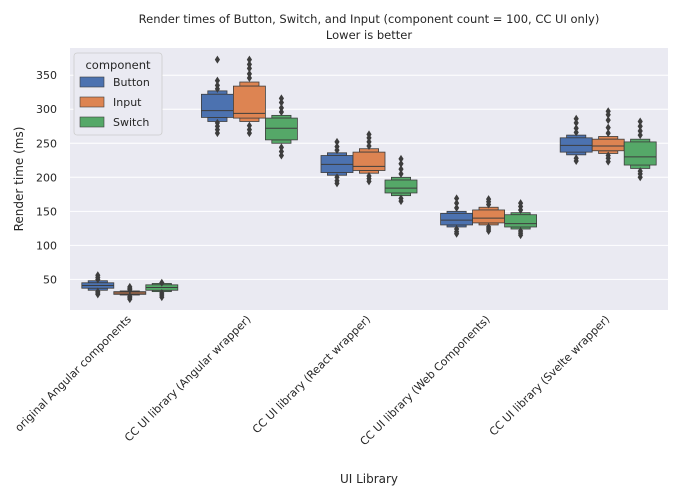  What do you see at coordinates (187, 378) in the screenshot?
I see `x-tick-label: CC UI library (Angular wrapper)` at bounding box center [187, 378].